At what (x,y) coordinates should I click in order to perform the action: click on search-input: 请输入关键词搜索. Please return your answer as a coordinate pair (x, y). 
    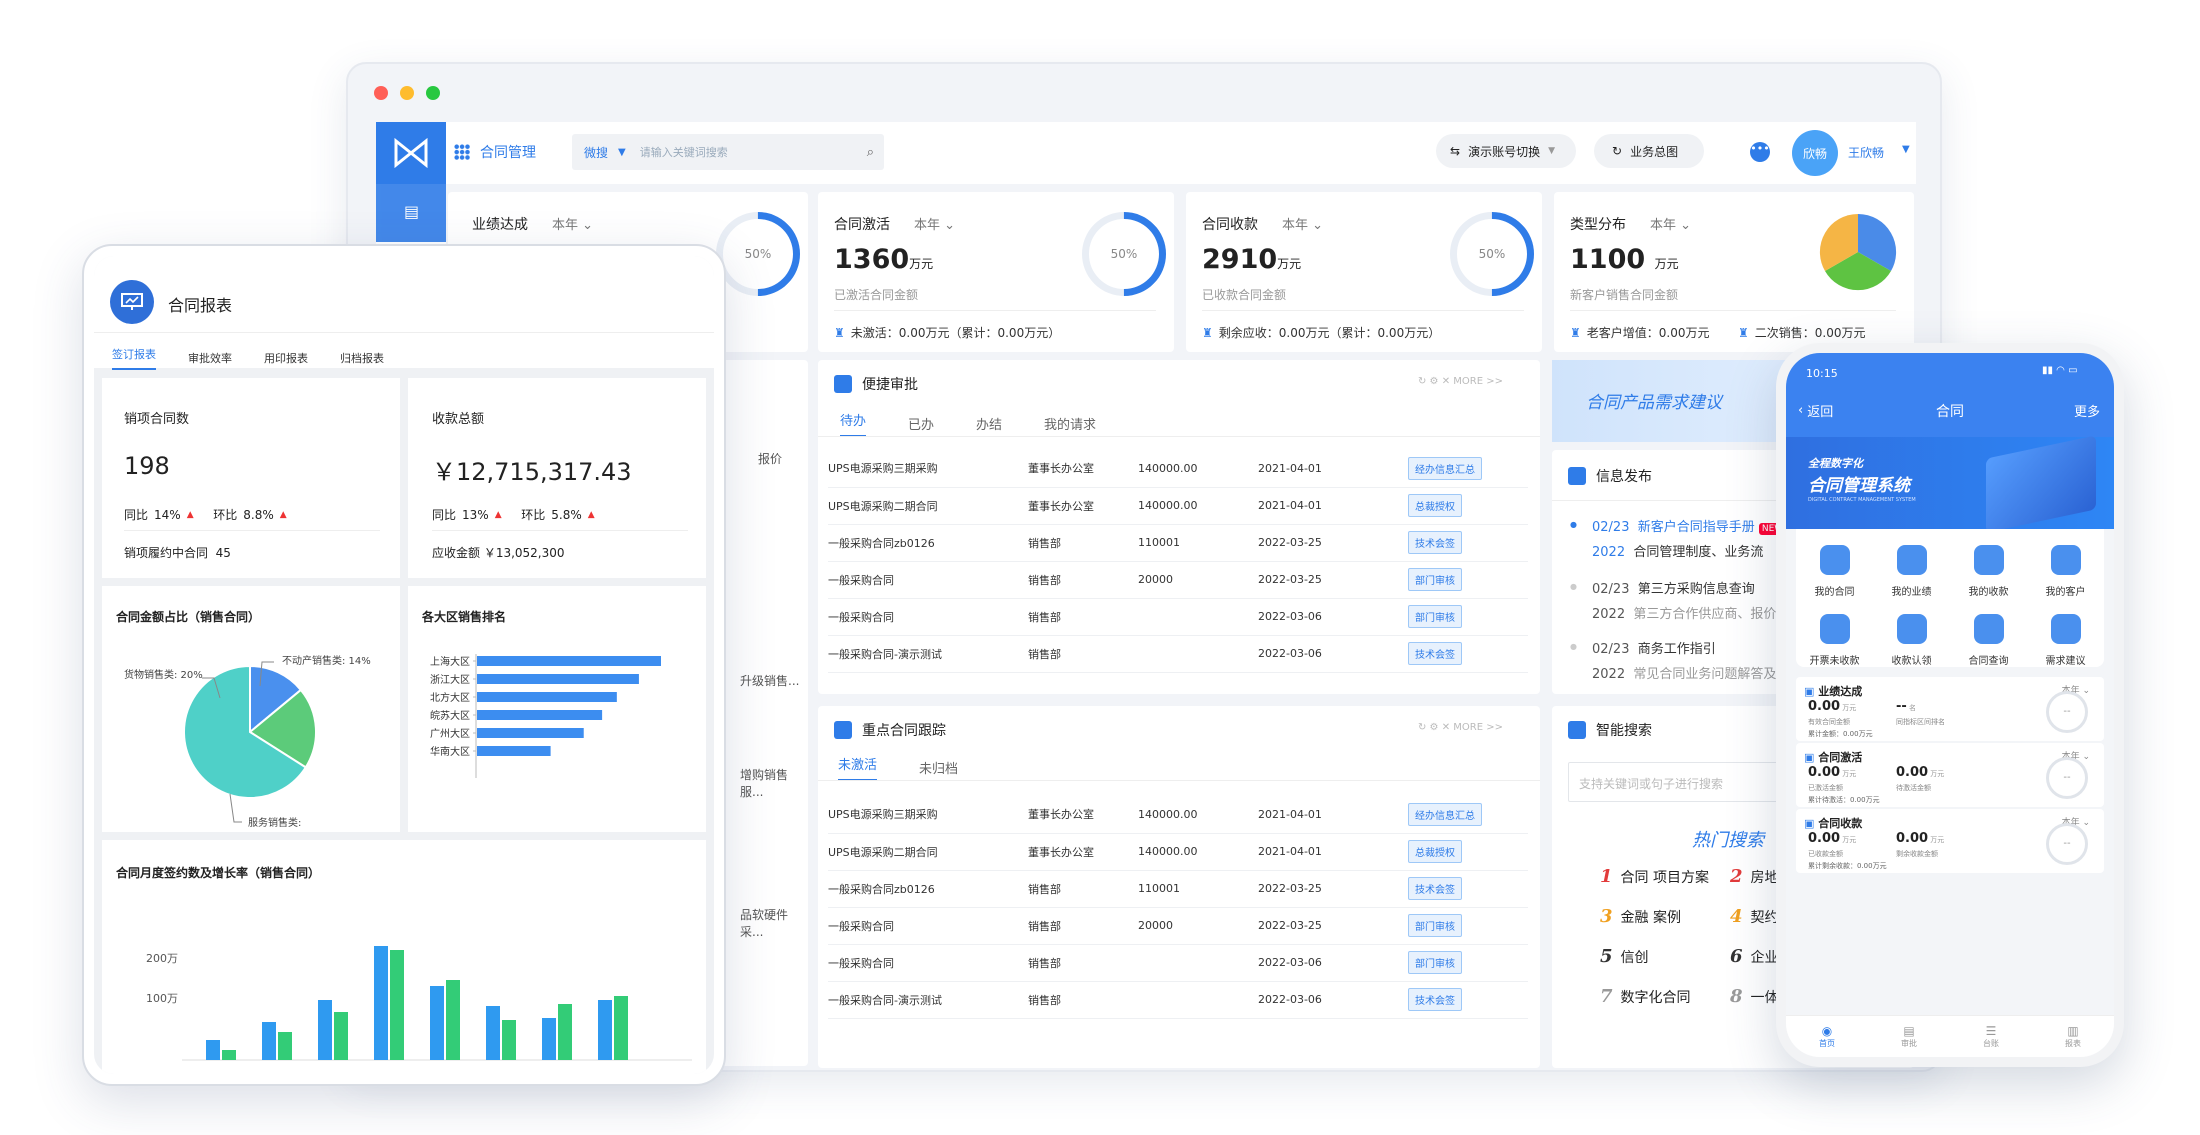
    Looking at the image, I should click on (683, 152).